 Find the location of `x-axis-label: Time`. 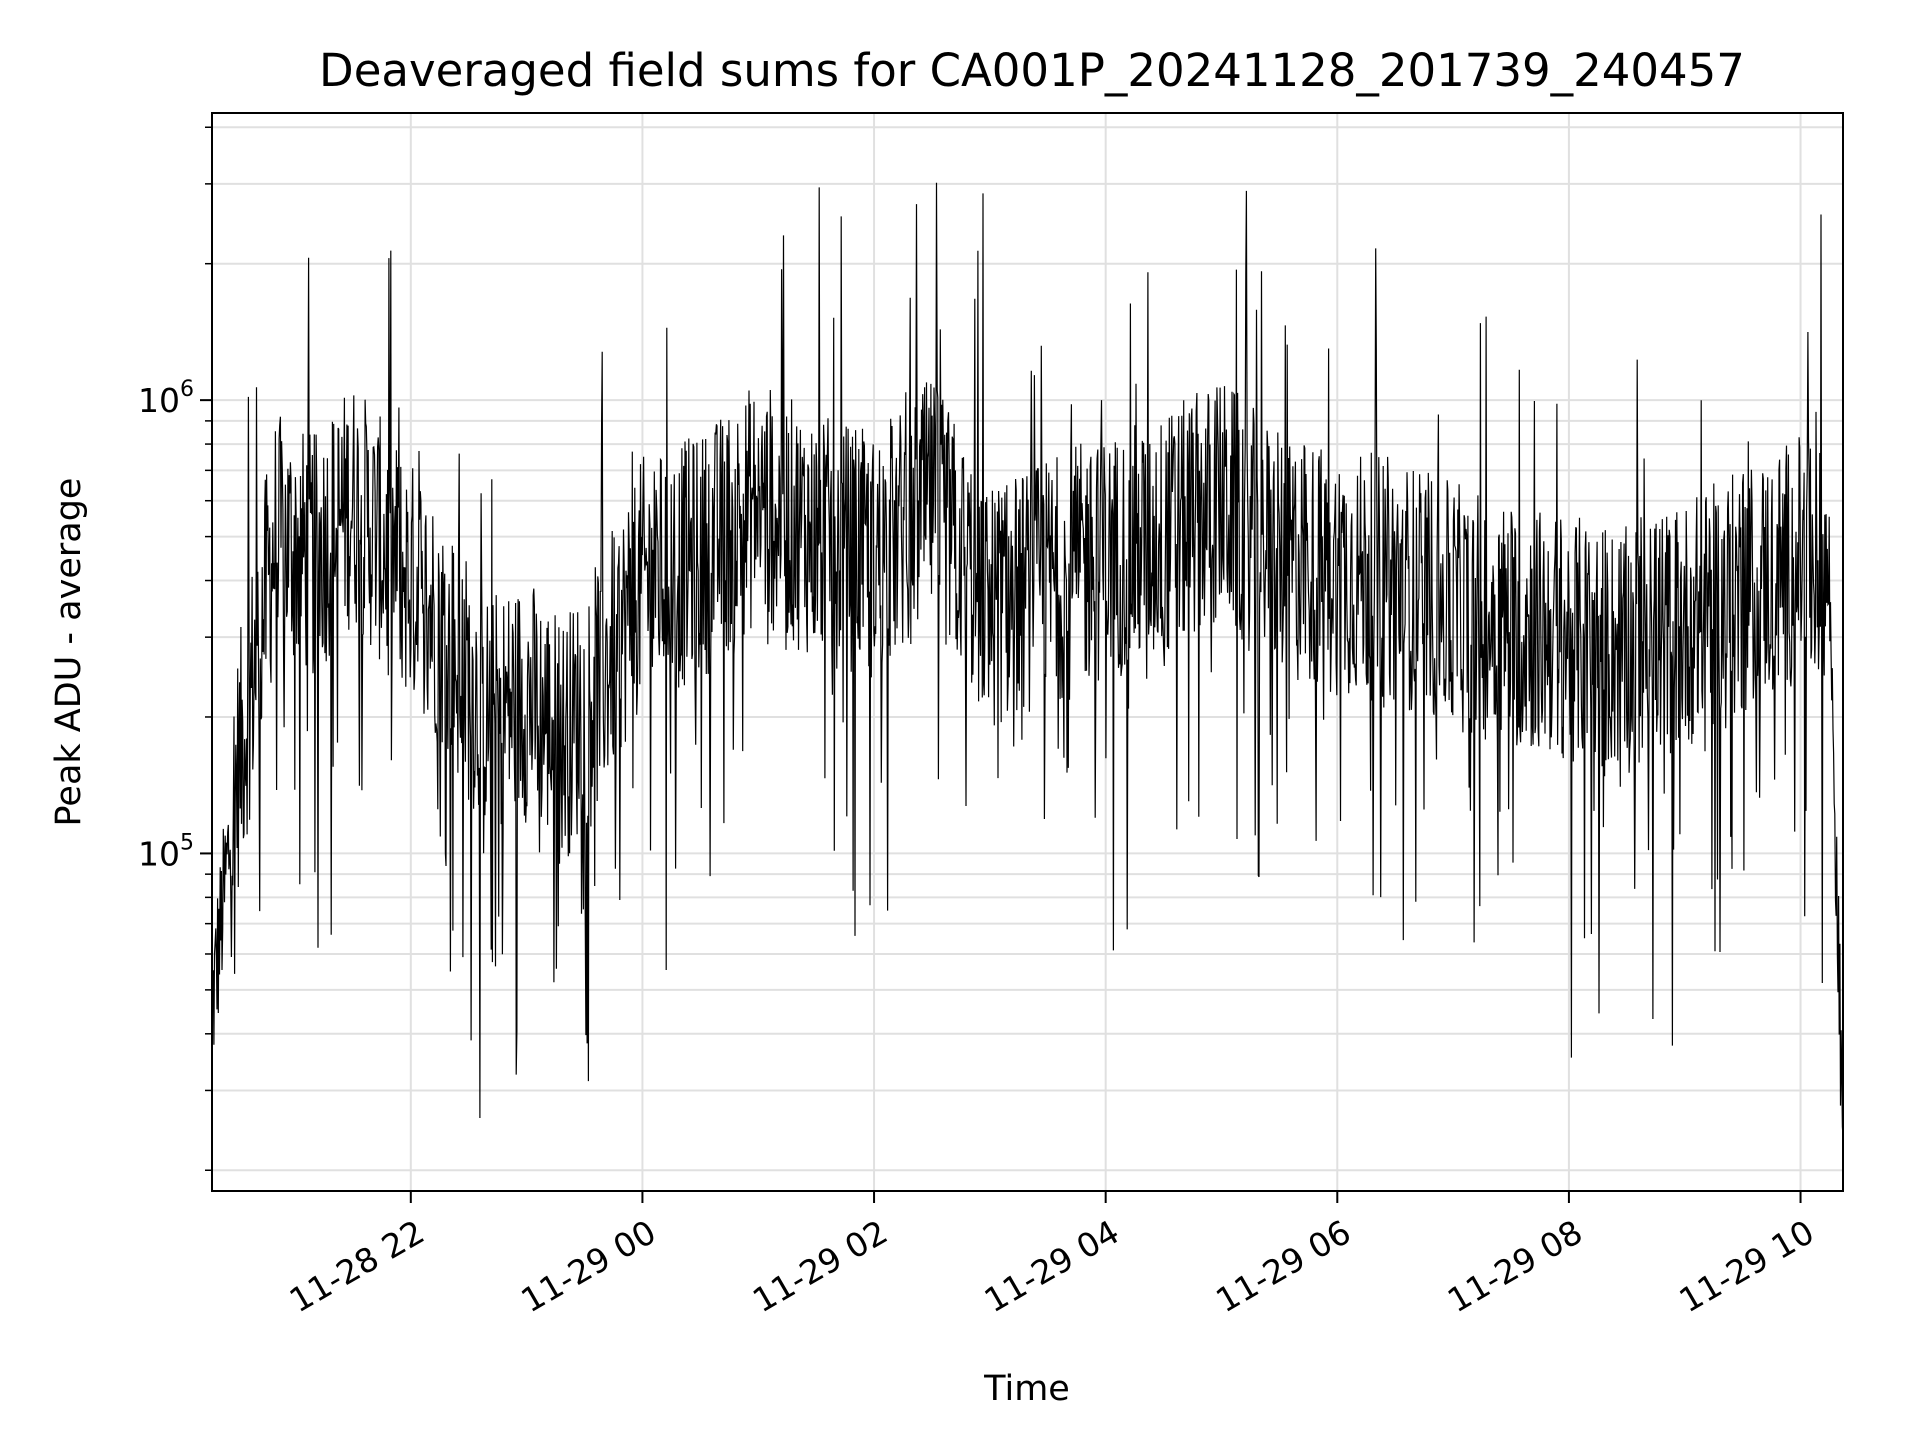

x-axis-label: Time is located at coordinates (1026, 1389).